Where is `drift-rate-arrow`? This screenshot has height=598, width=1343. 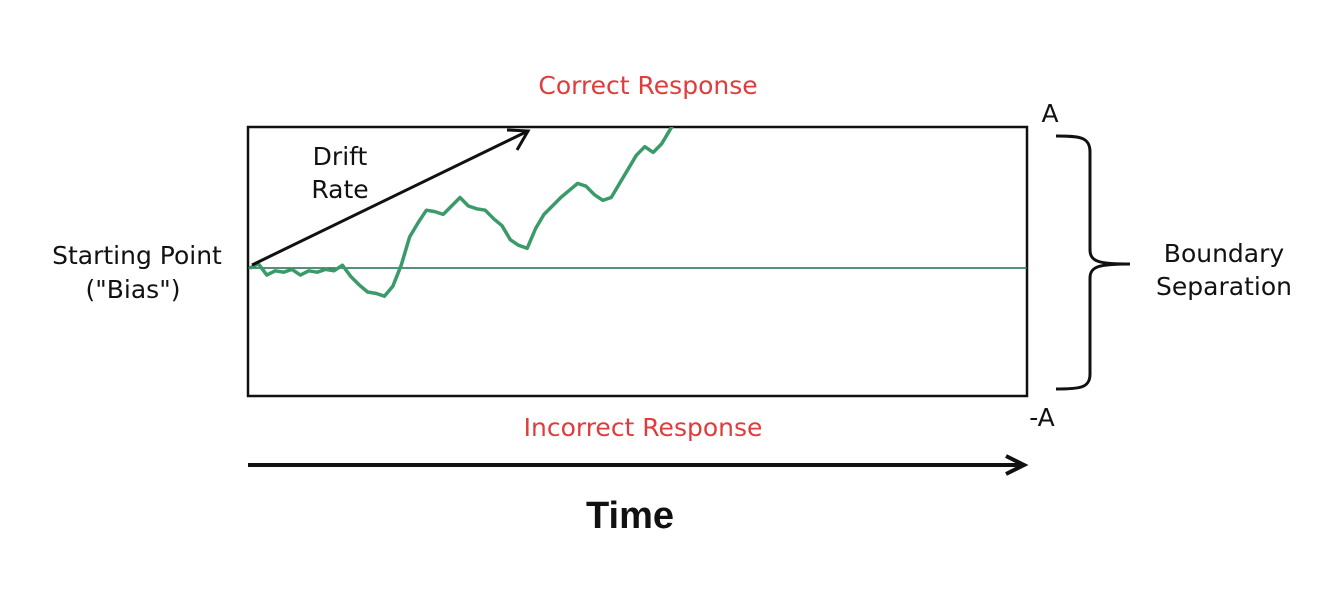 drift-rate-arrow is located at coordinates (391, 197).